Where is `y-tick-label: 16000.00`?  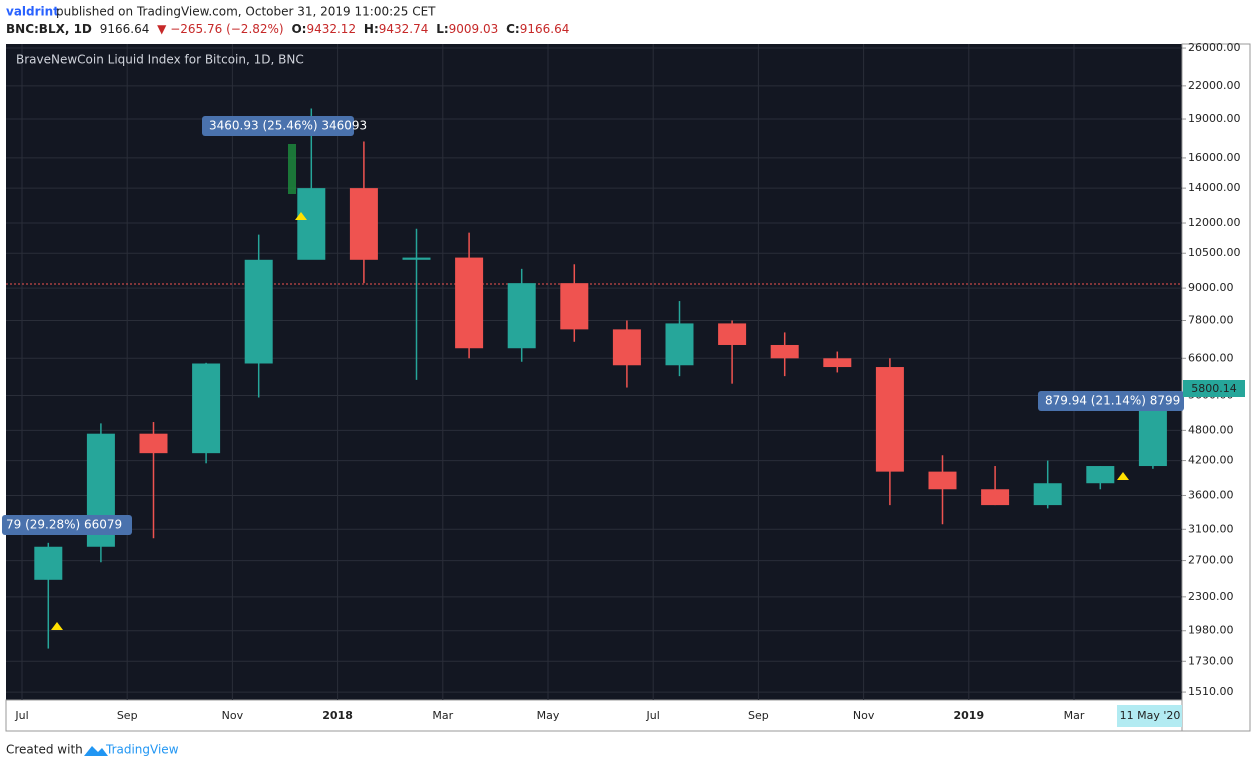
y-tick-label: 16000.00 is located at coordinates (1214, 157).